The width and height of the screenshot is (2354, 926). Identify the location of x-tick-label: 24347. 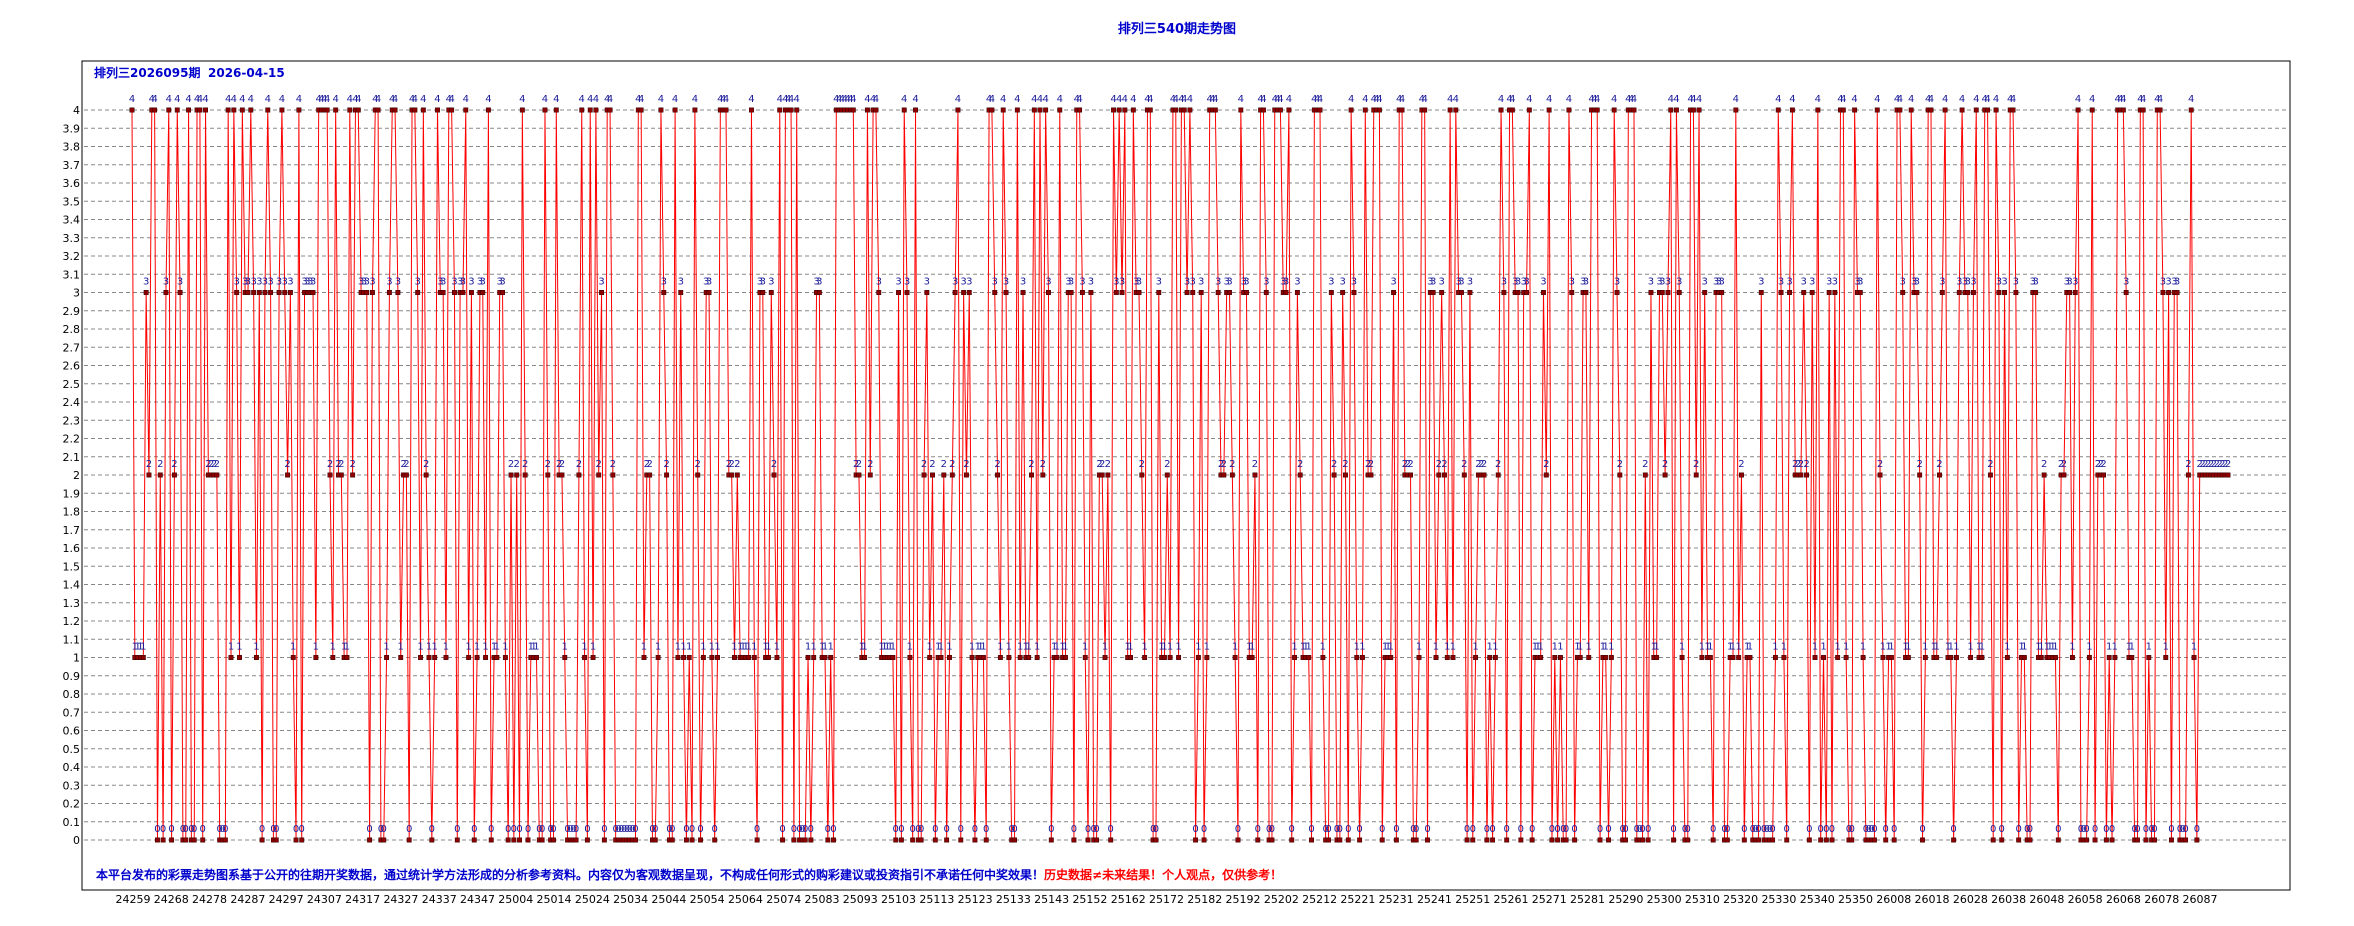
(477, 899).